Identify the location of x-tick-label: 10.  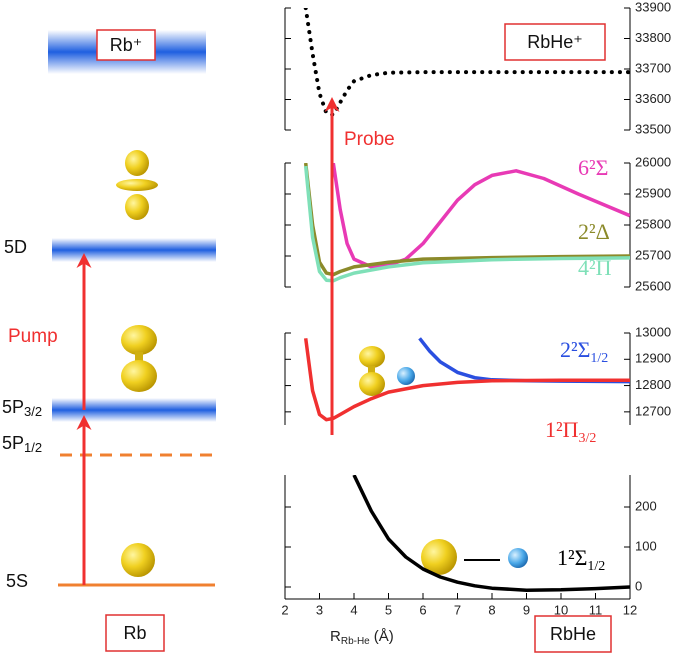
(561, 609).